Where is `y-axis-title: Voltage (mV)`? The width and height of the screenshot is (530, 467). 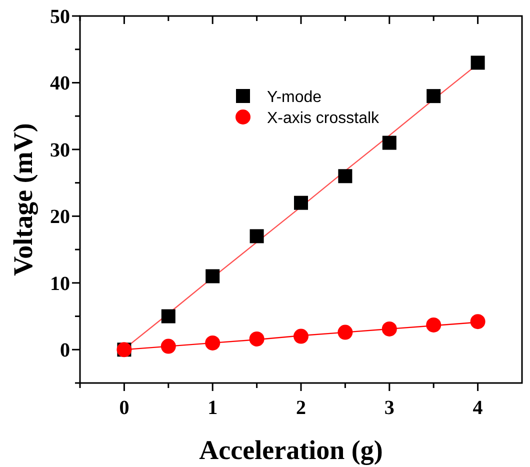 y-axis-title: Voltage (mV) is located at coordinates (23, 199).